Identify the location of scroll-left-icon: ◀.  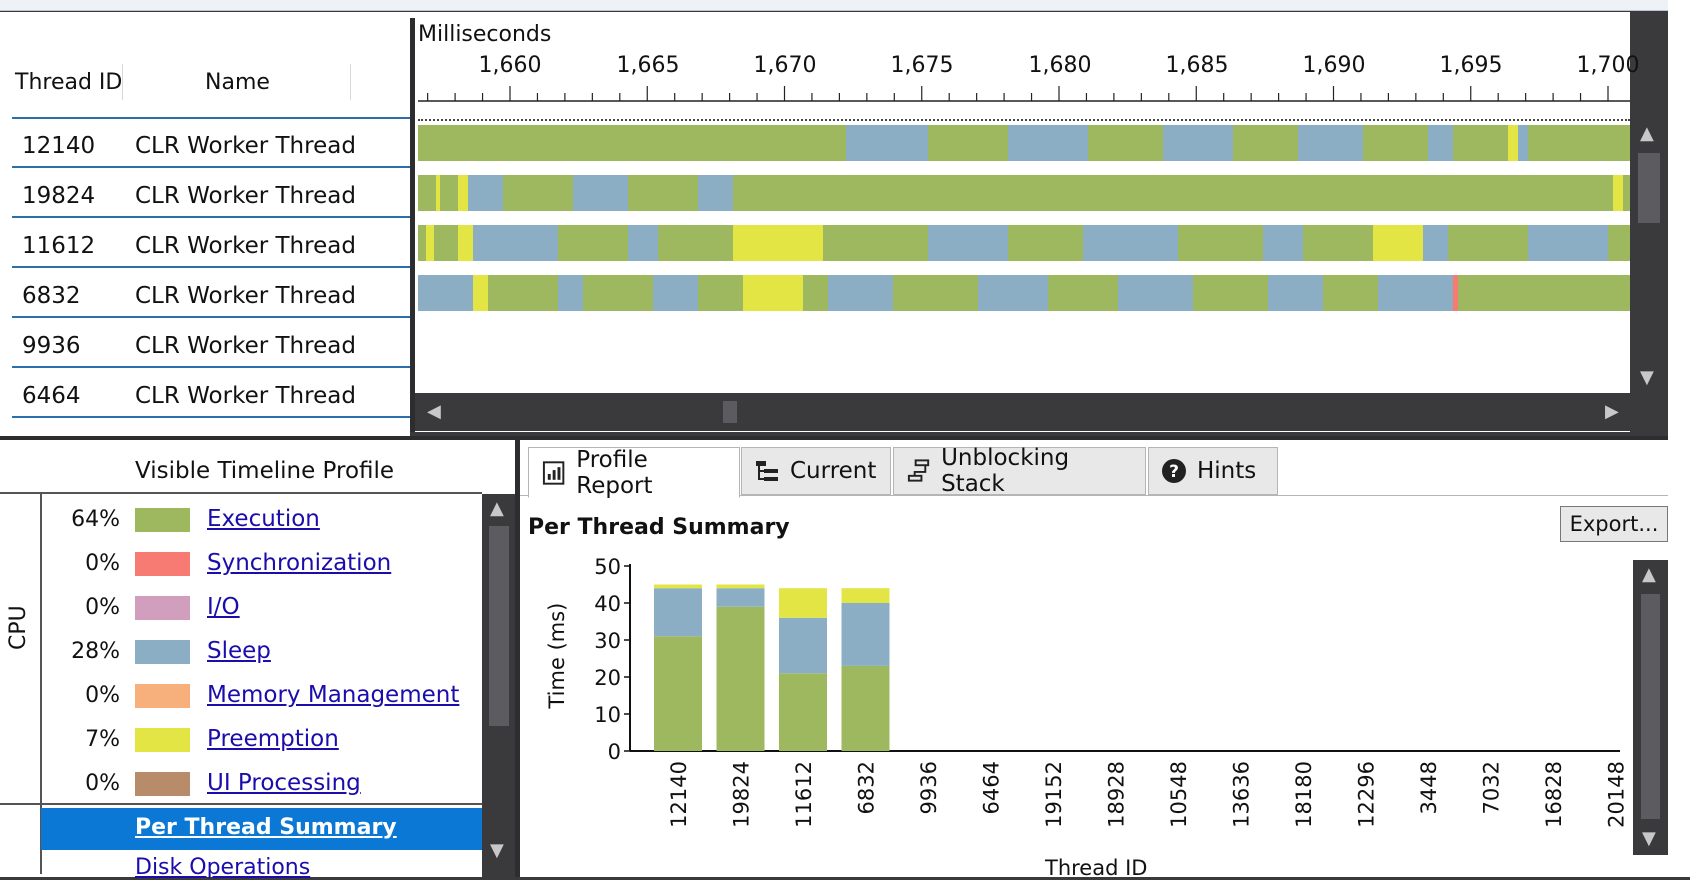
(434, 411).